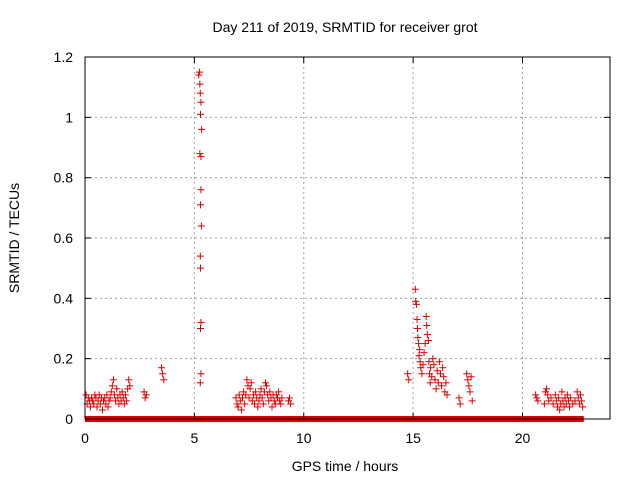  I want to click on x-axis-label: GPS time / hours, so click(345, 466).